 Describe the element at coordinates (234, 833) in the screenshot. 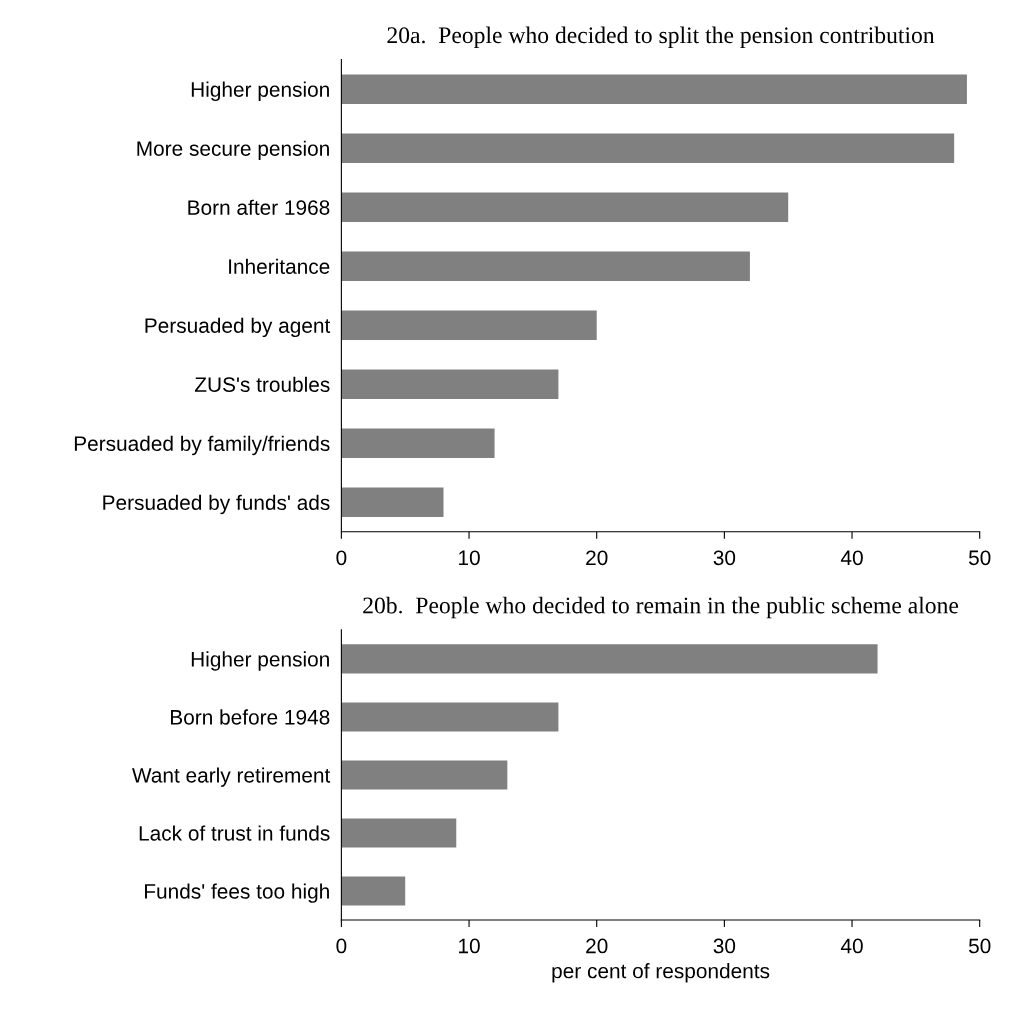

I see `y-tick-label: Lack of trust in funds` at that location.